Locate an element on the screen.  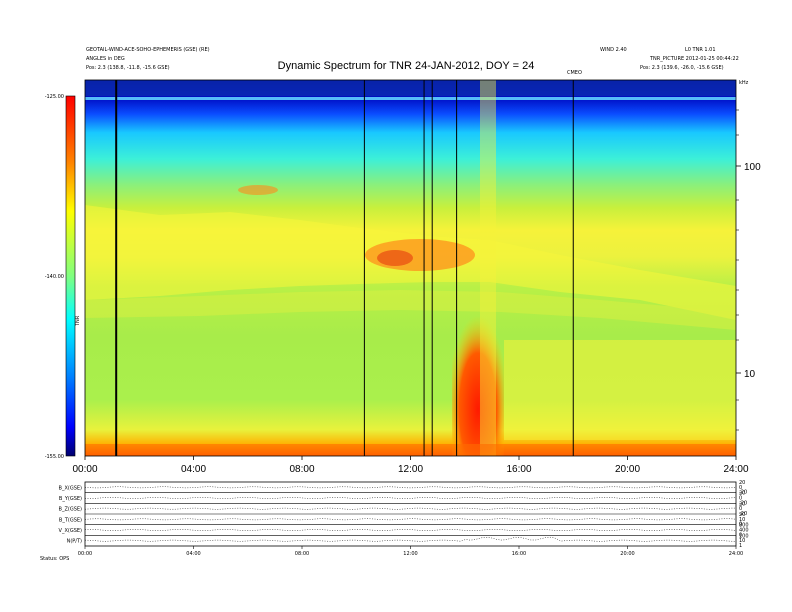
panel-right-label-17: 1 is located at coordinates (740, 546).